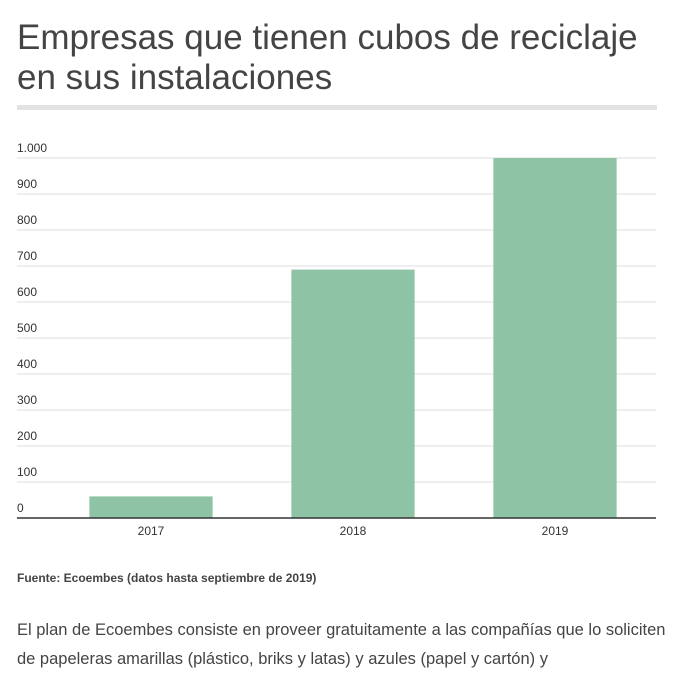 The image size is (676, 675). I want to click on y-tick-label: 1.000, so click(32, 148).